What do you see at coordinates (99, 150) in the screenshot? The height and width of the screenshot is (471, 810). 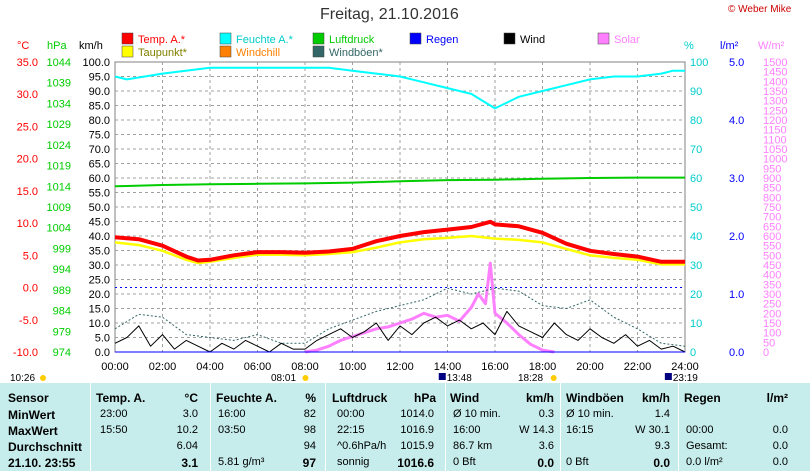 I see `wind-tick-label: 70.0` at bounding box center [99, 150].